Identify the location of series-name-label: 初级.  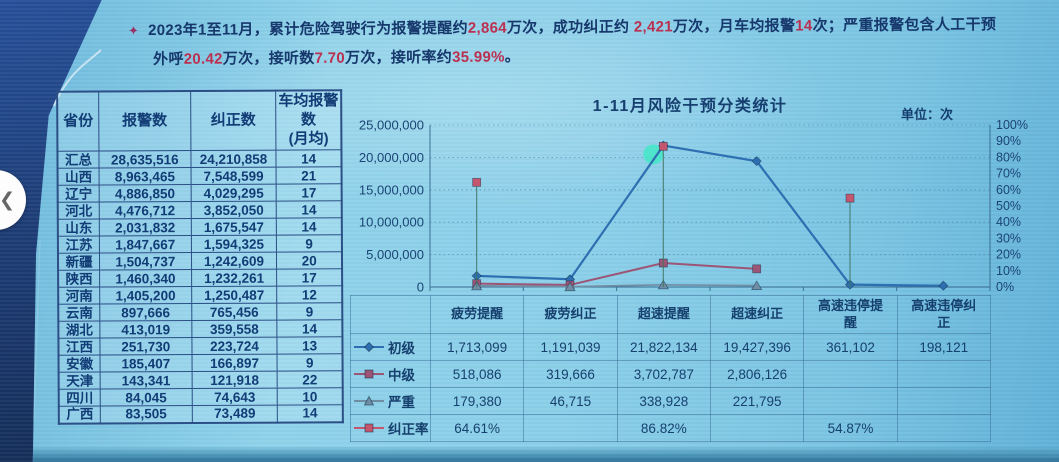
(401, 348).